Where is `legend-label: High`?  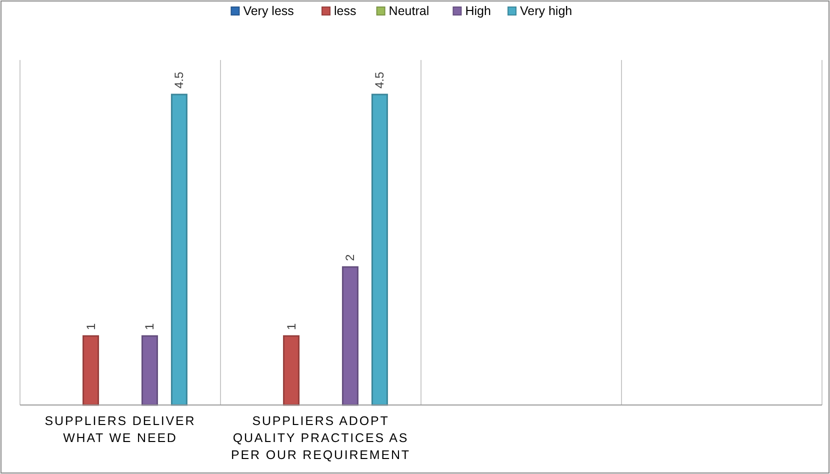 legend-label: High is located at coordinates (478, 11).